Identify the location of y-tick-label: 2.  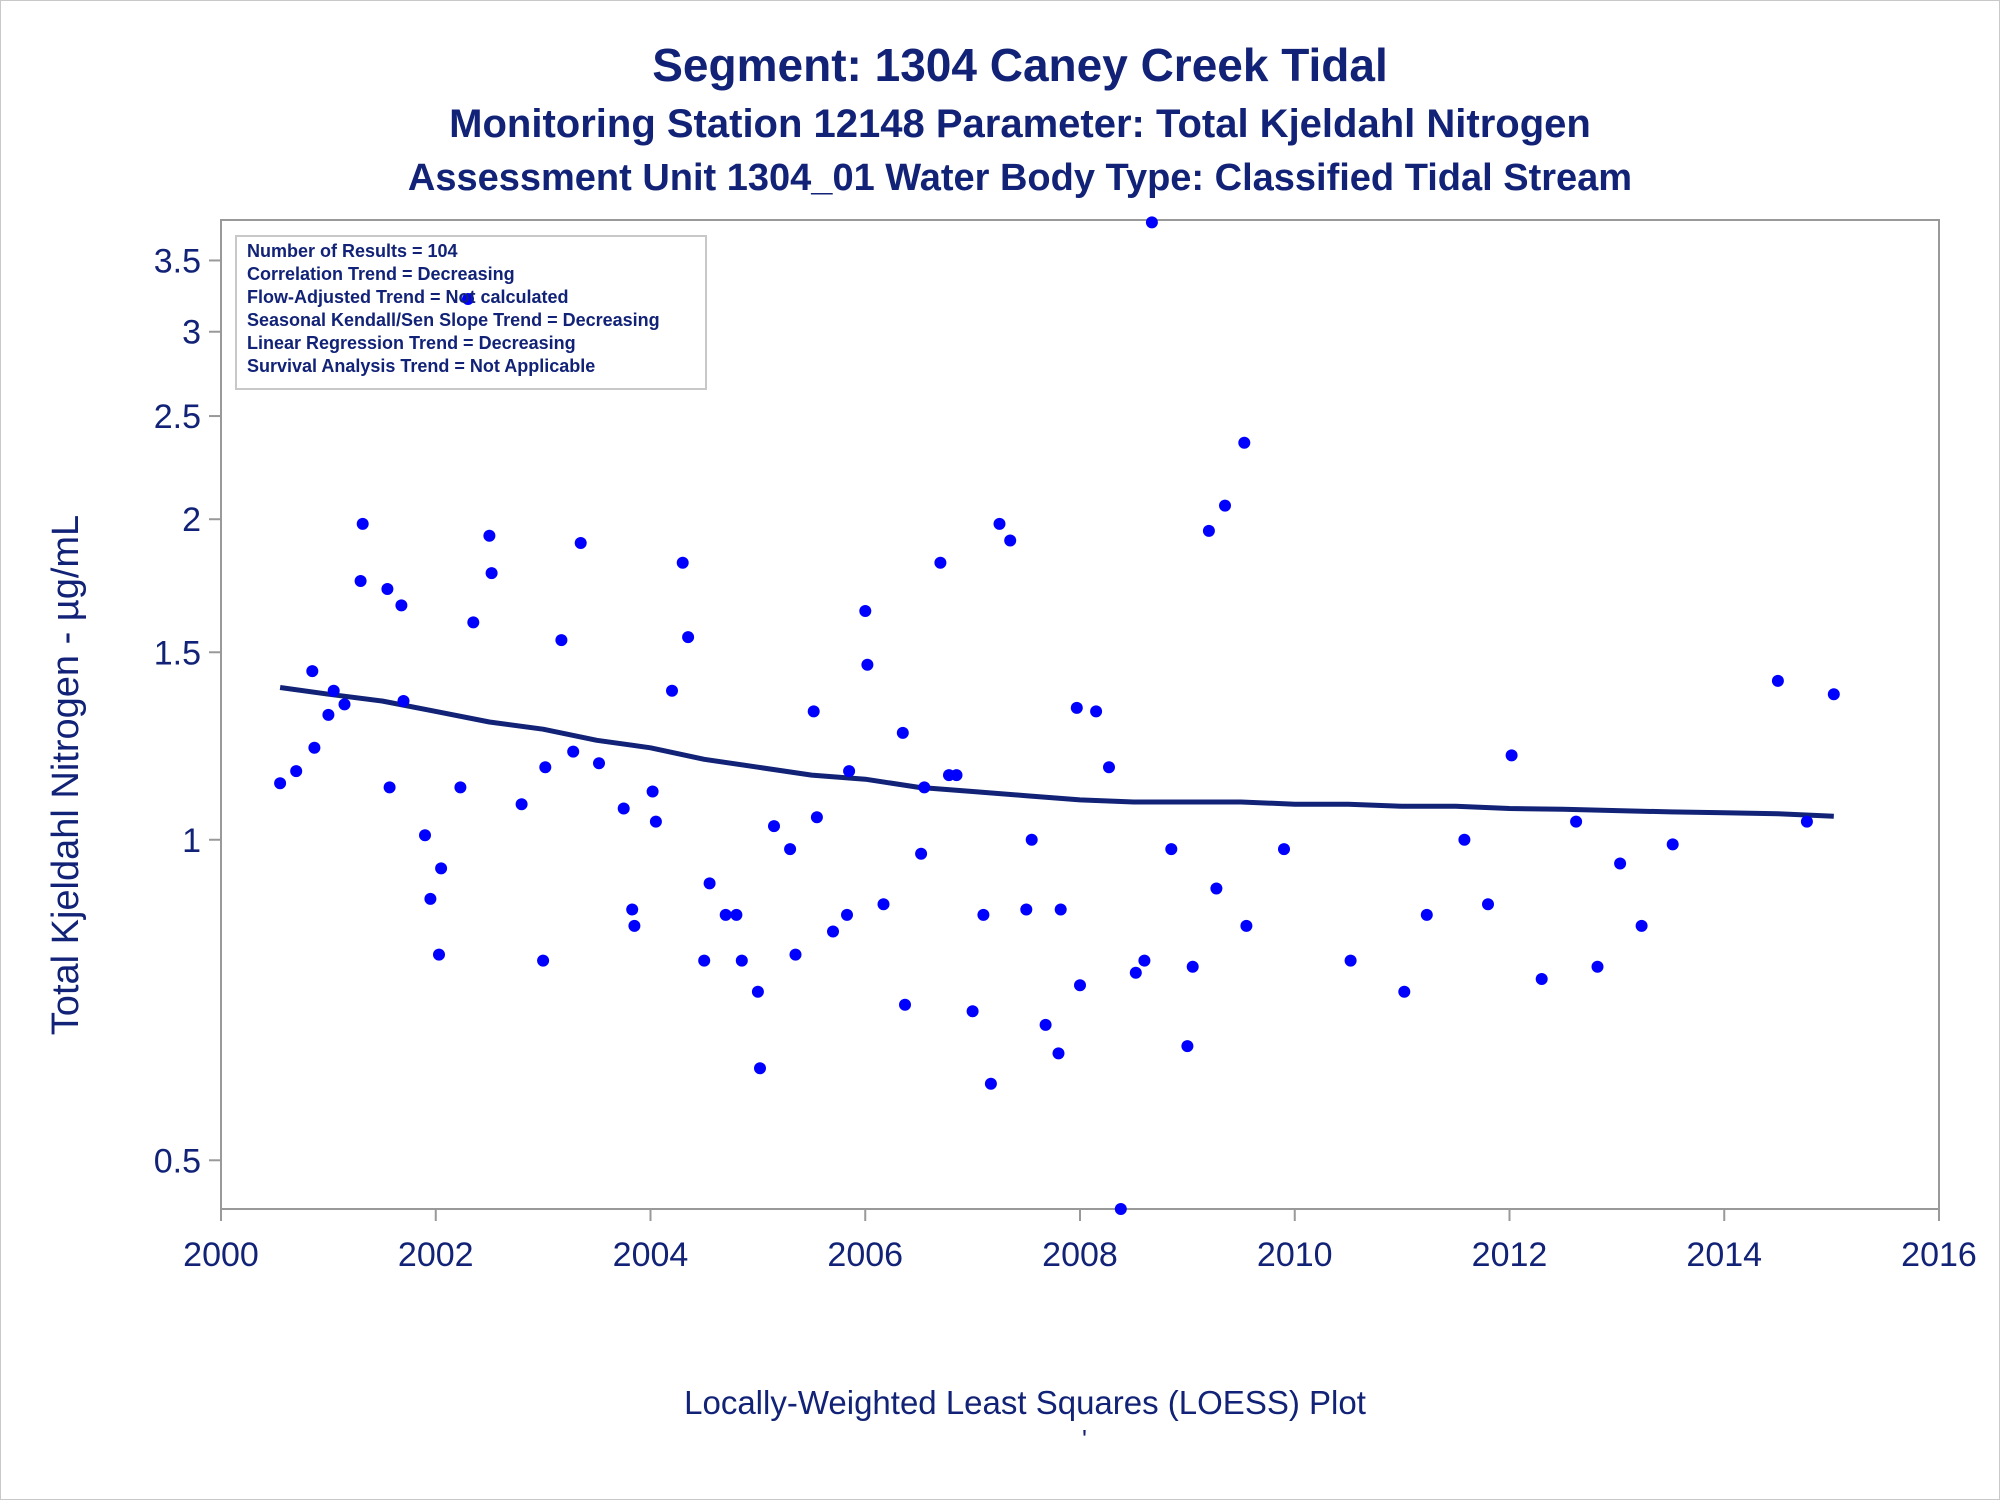
(191, 520).